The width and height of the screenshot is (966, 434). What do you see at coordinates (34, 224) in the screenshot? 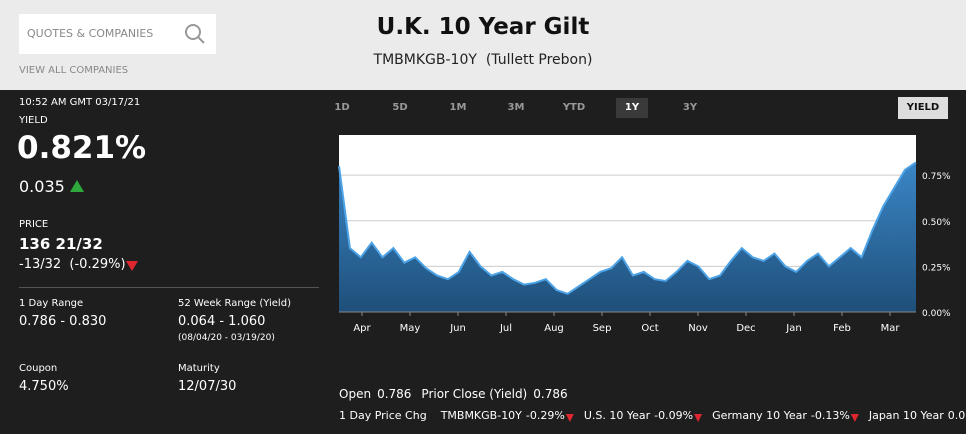
I see `price-label: PRICE` at bounding box center [34, 224].